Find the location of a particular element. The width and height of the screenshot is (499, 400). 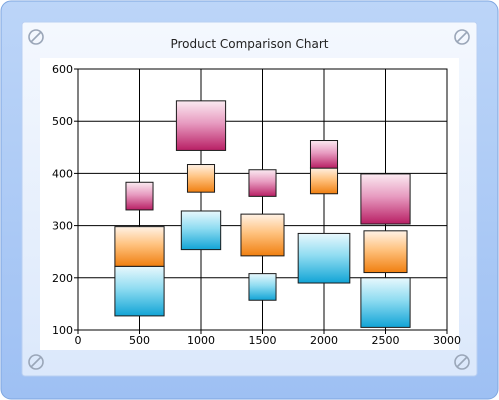

x-tick-label: 1500 is located at coordinates (263, 340).